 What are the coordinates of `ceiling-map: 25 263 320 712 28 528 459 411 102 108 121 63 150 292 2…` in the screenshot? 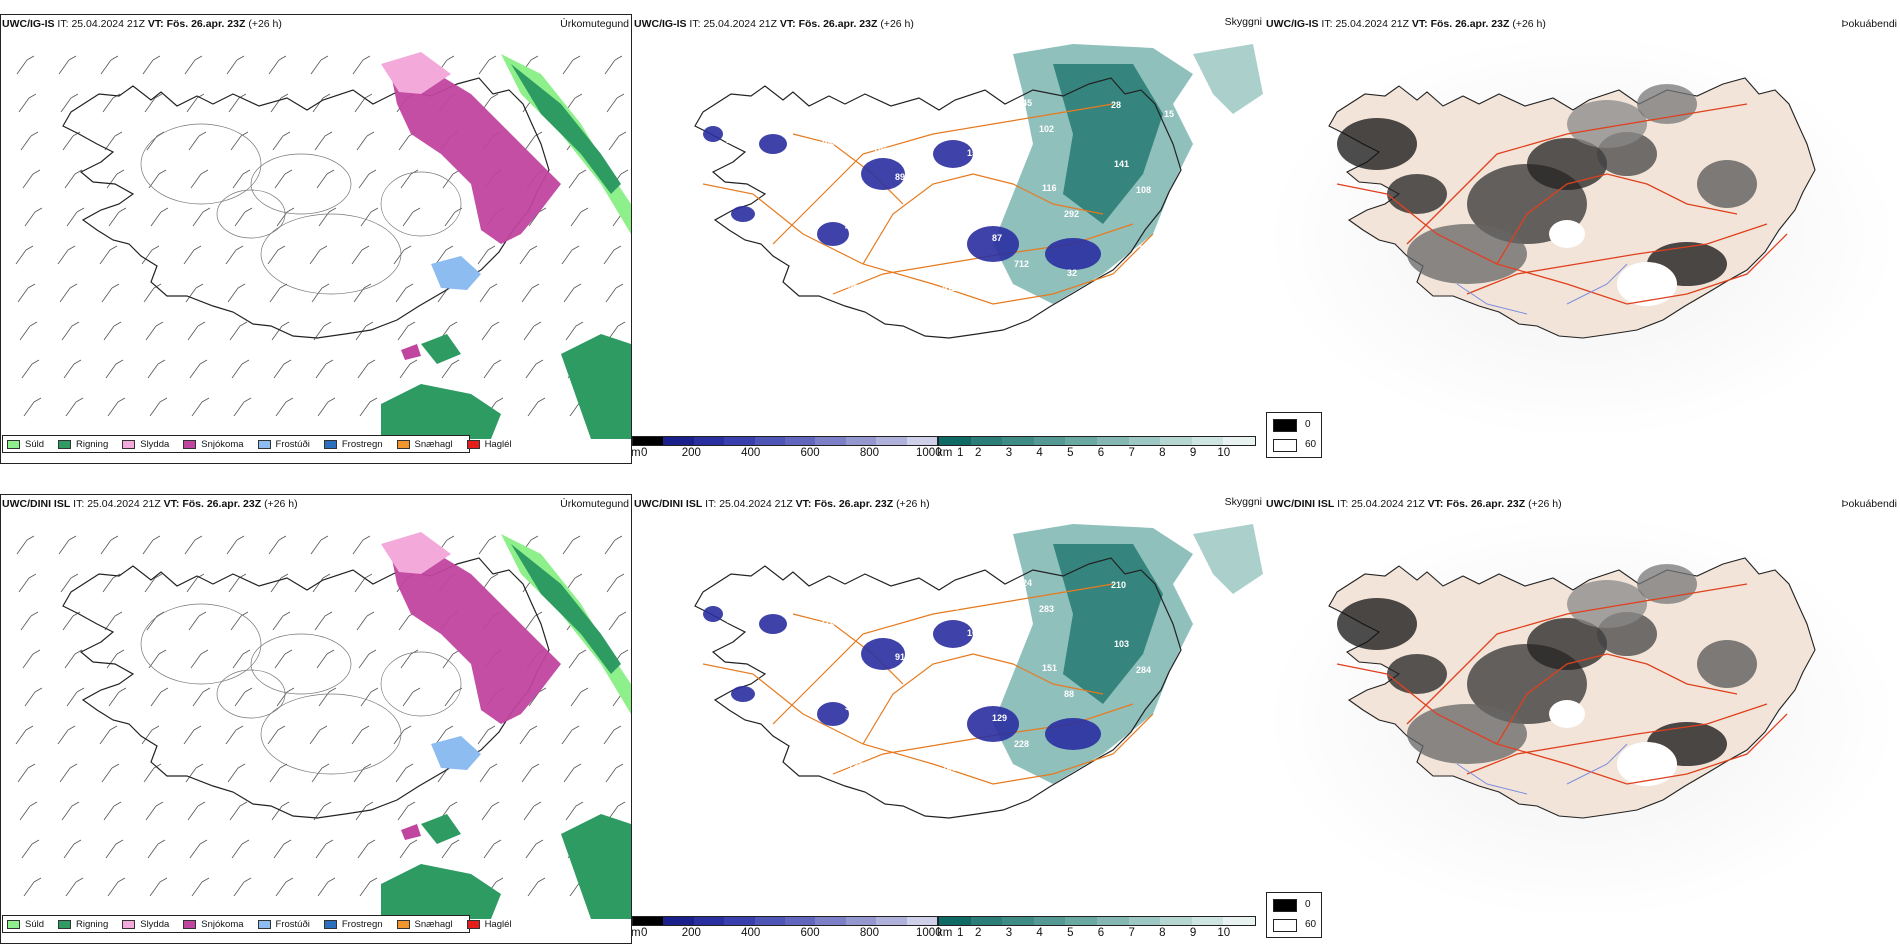 It's located at (978, 191).